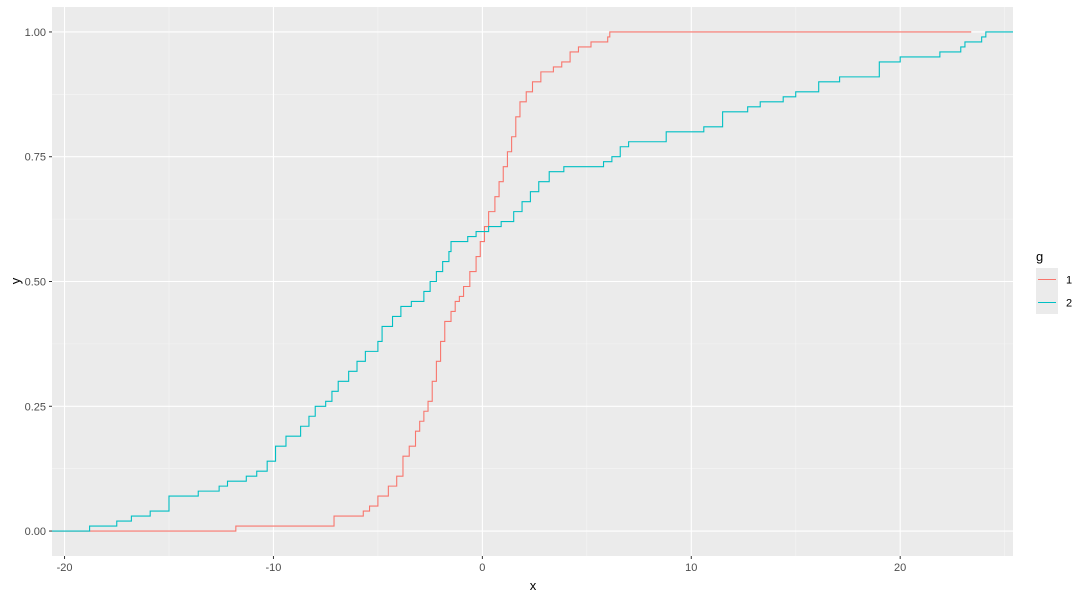 This screenshot has width=1088, height=600. Describe the element at coordinates (35, 33) in the screenshot. I see `y-tick-label: 1.00` at that location.